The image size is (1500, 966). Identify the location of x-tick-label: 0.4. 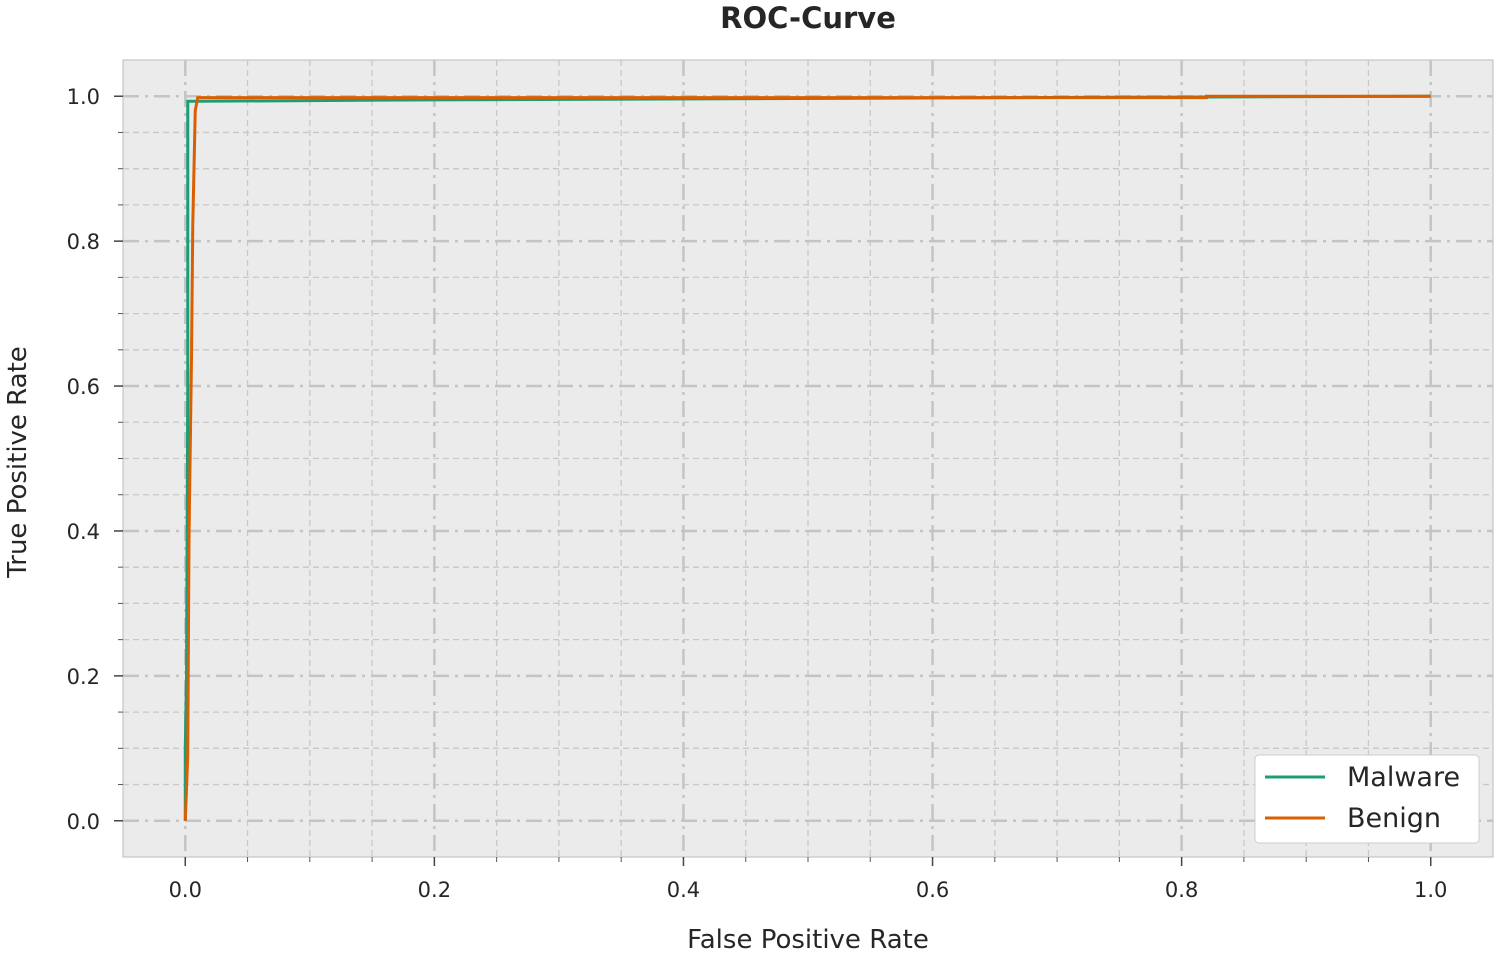
(683, 890).